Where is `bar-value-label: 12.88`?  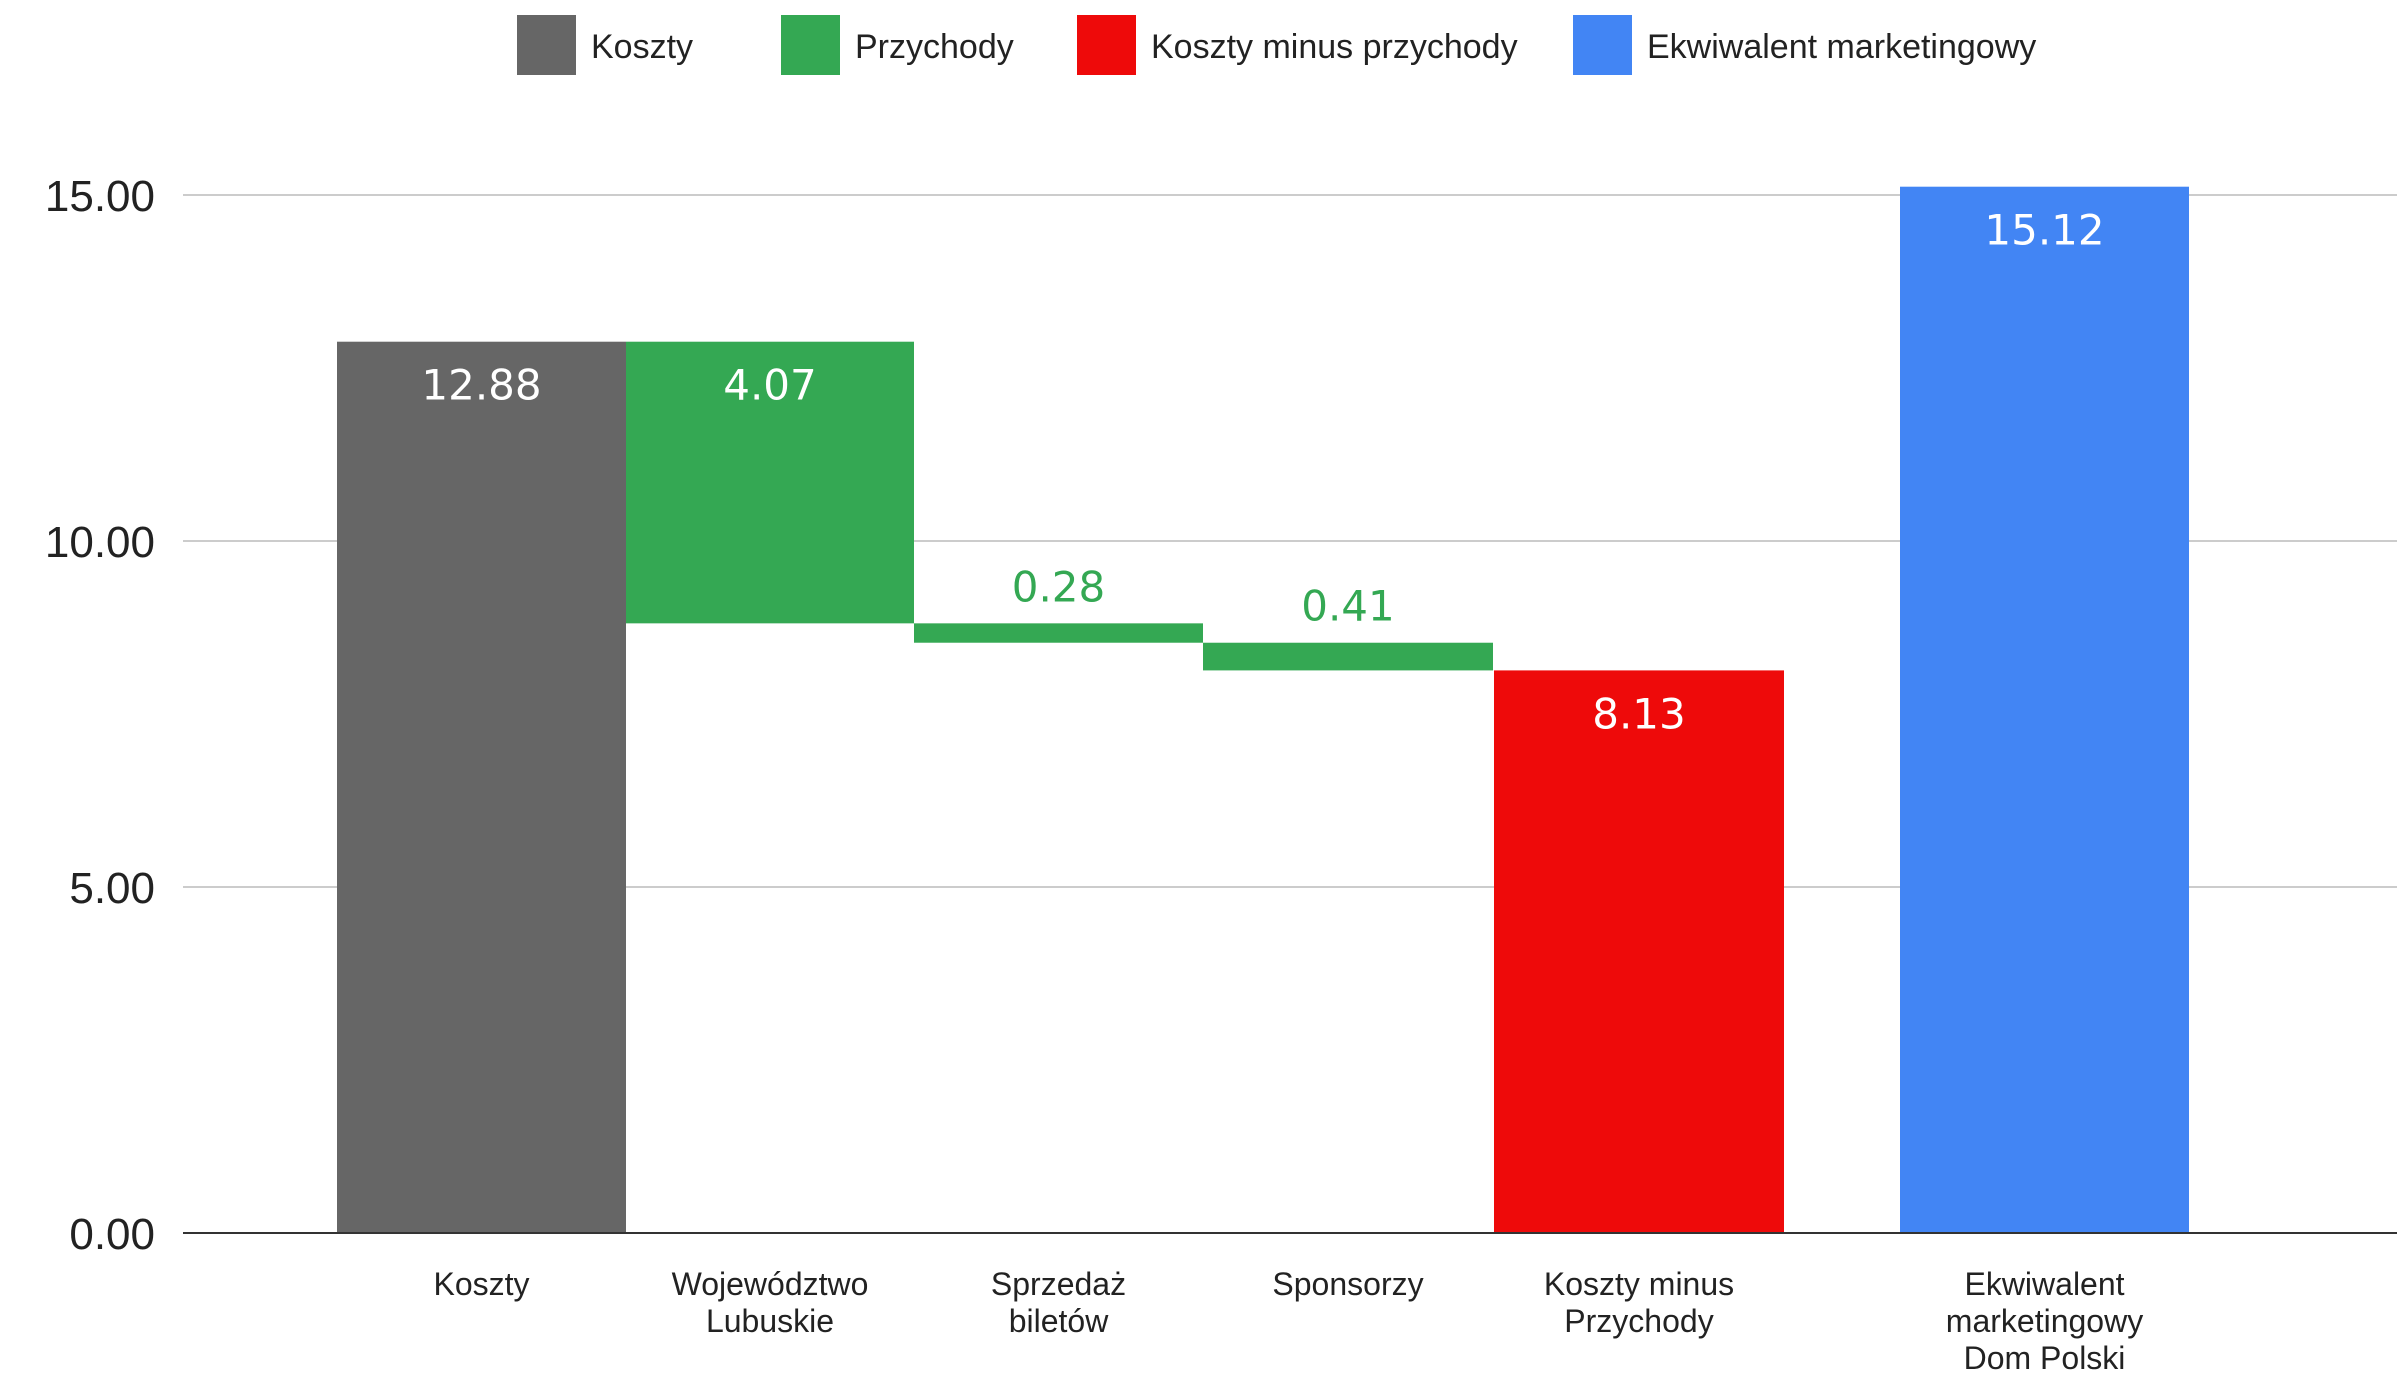
bar-value-label: 12.88 is located at coordinates (481, 385).